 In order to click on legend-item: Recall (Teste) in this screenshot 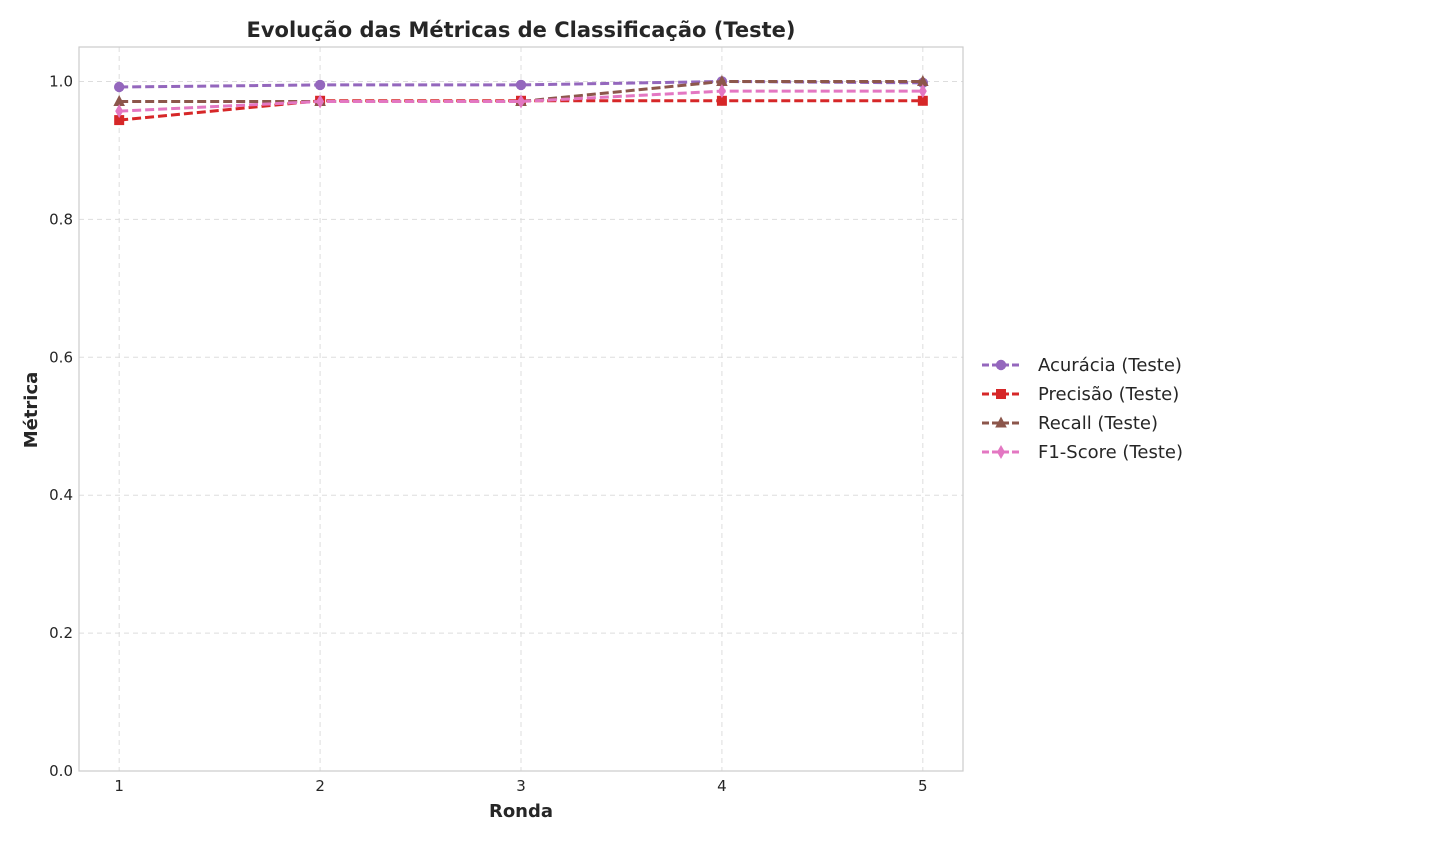, I will do `click(1070, 423)`.